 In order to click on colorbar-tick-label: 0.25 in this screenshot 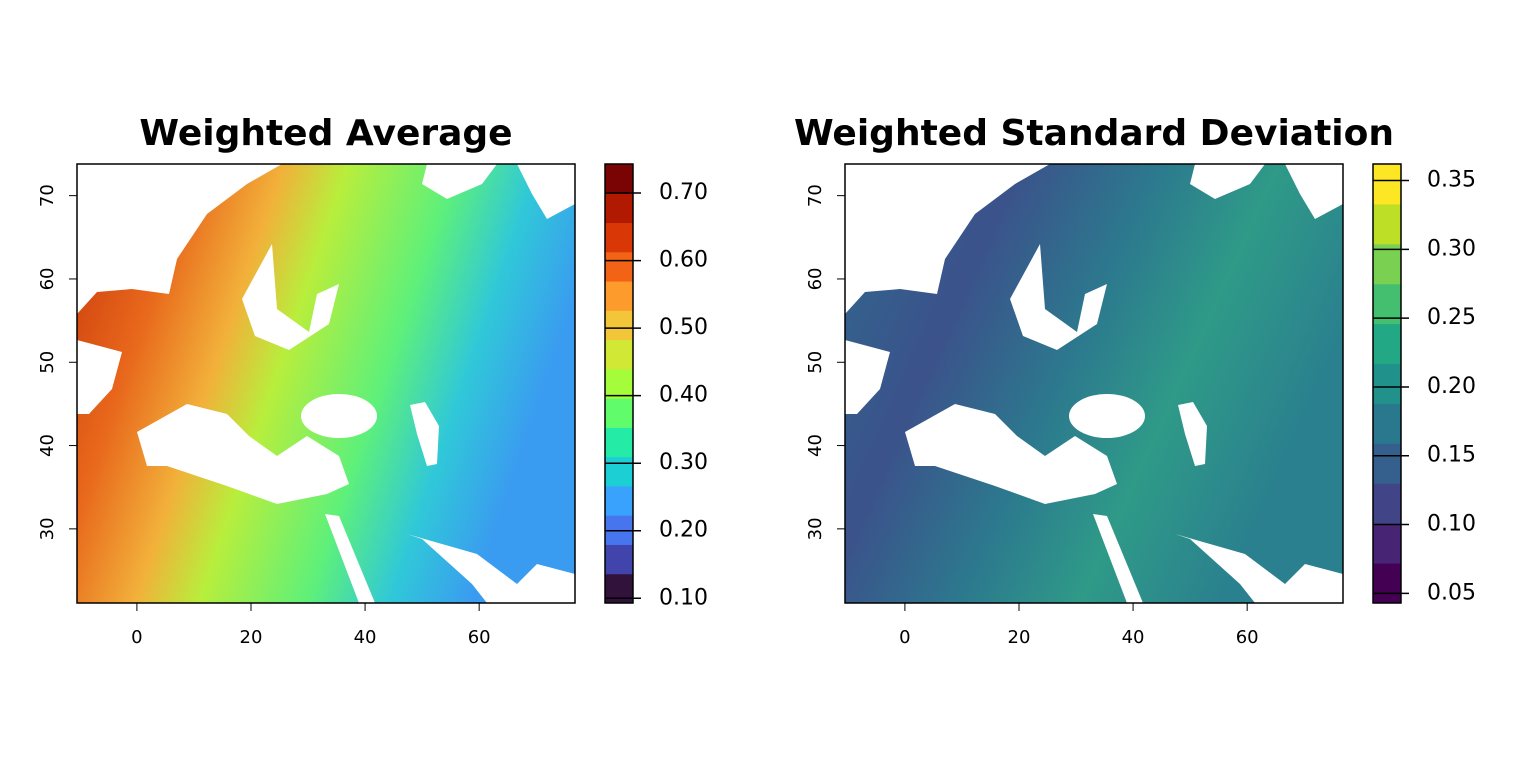, I will do `click(1451, 317)`.